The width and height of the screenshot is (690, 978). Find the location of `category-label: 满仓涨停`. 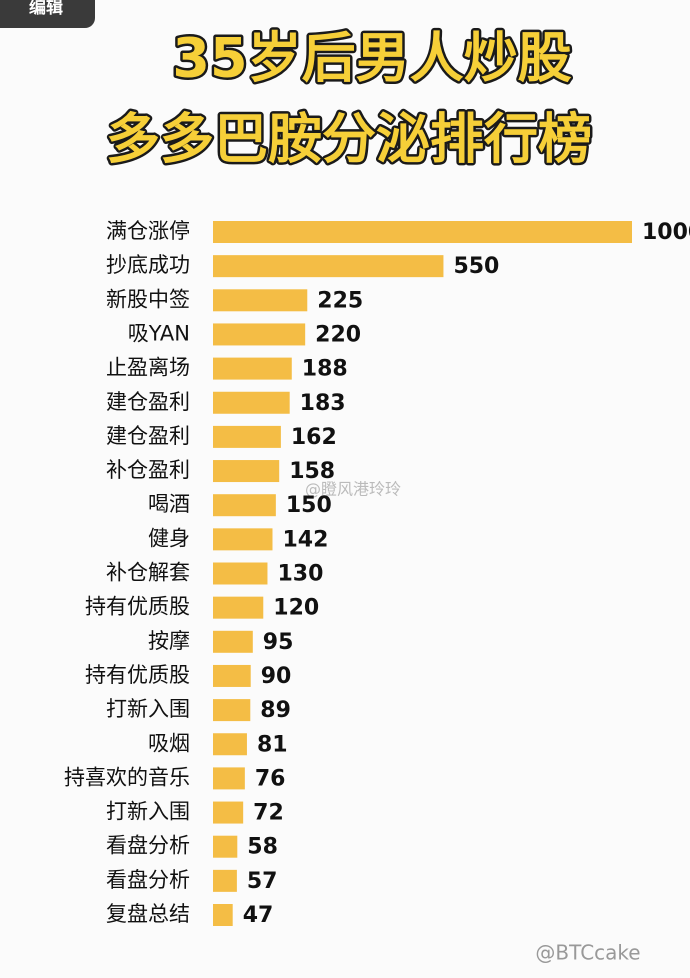

category-label: 满仓涨停 is located at coordinates (148, 231).